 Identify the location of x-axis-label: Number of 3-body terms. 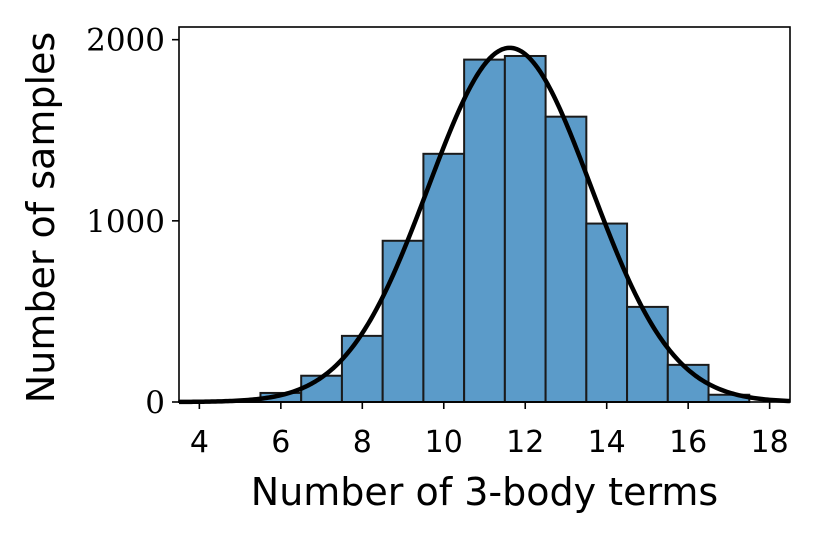
(484, 492).